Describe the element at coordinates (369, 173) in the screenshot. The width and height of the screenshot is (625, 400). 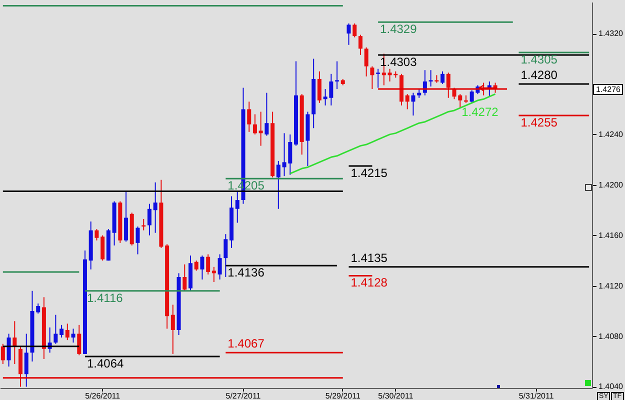
I see `series-label: 1.4215` at that location.